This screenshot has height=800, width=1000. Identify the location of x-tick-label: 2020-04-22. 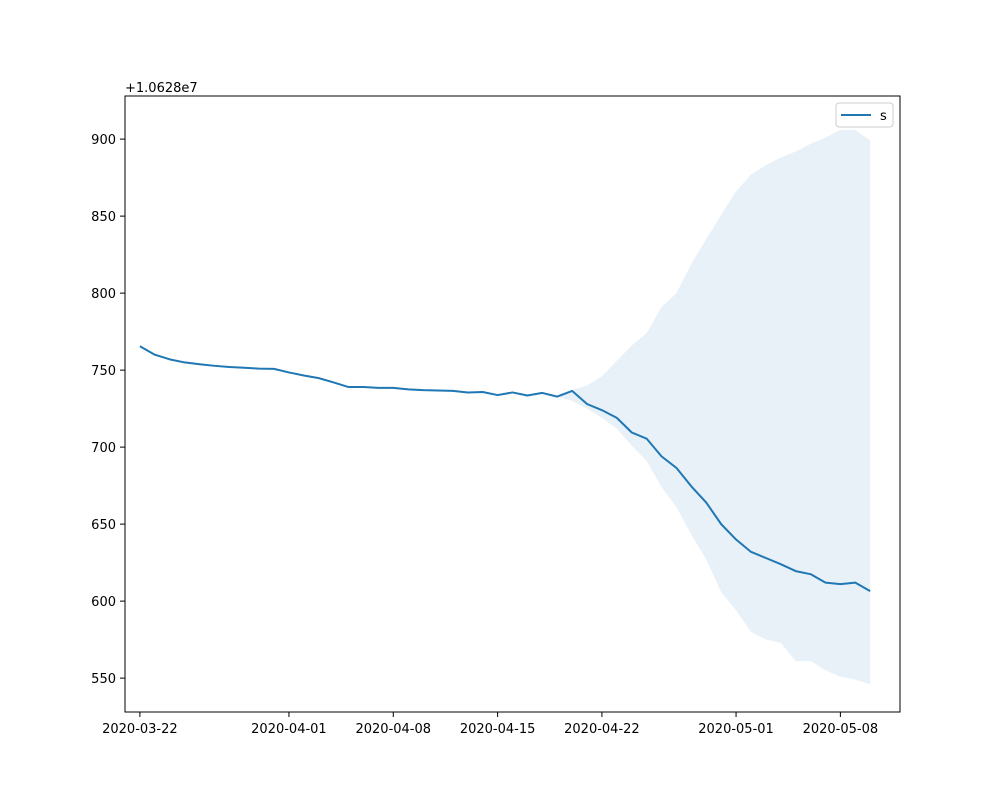
(602, 729).